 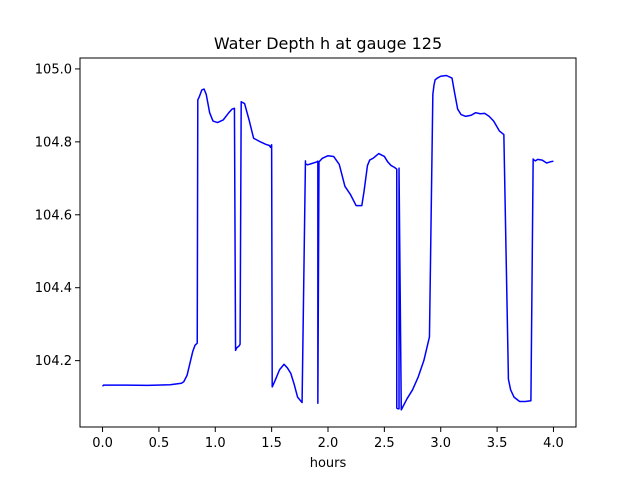 I want to click on x-tick-label: 0.0, so click(x=102, y=443).